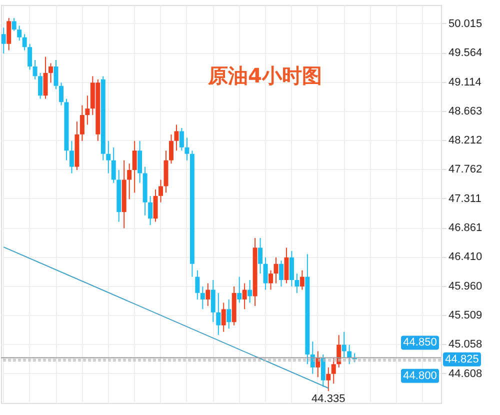 This screenshot has height=415, width=500. I want to click on ref-line-label: 44.800, so click(420, 376).